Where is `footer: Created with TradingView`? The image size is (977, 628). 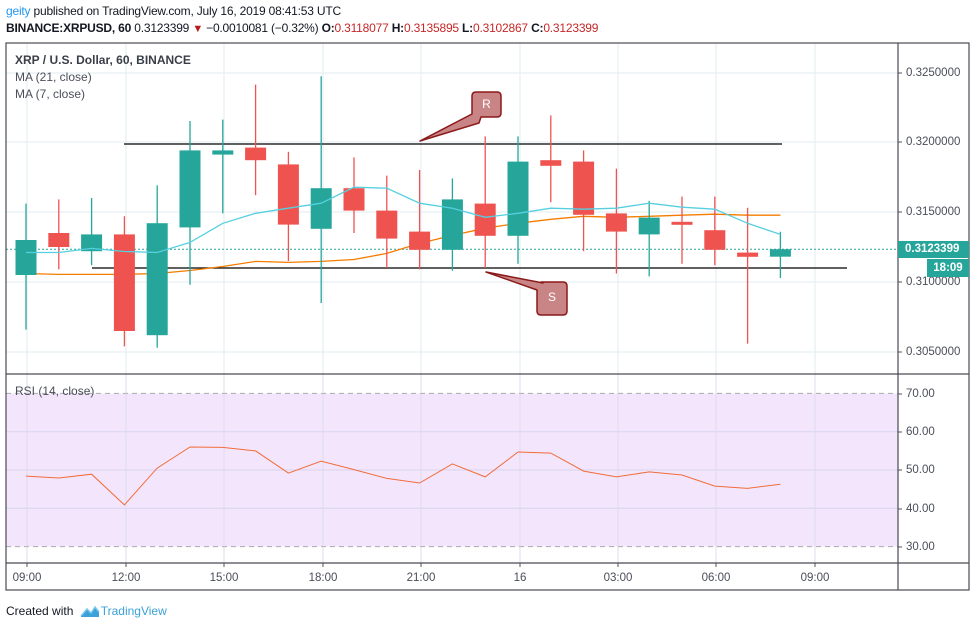
footer: Created with TradingView is located at coordinates (86, 611).